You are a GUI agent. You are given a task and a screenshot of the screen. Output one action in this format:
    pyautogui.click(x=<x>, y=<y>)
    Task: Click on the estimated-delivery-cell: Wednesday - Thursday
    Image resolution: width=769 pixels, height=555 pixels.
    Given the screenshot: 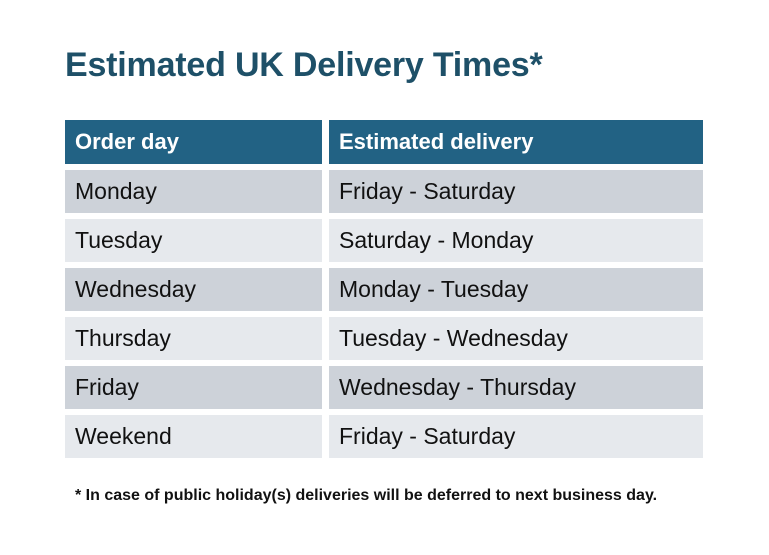 What is the action you would take?
    pyautogui.click(x=516, y=387)
    